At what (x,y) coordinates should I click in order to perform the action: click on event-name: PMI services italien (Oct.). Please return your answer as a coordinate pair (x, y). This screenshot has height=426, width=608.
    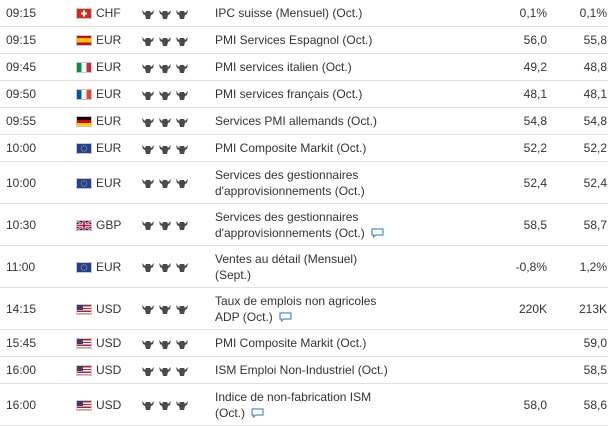
    Looking at the image, I should click on (283, 67).